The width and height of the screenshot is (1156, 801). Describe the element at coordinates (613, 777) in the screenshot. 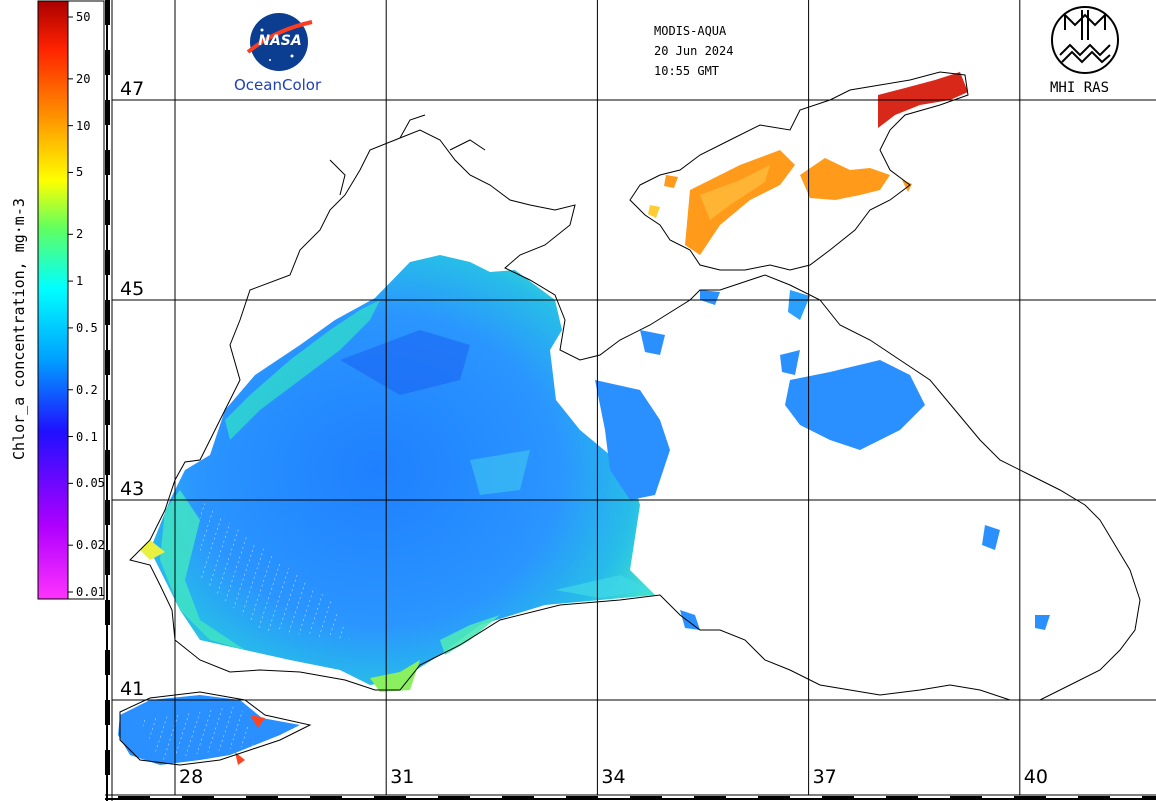

I see `longitude-label: 34` at that location.